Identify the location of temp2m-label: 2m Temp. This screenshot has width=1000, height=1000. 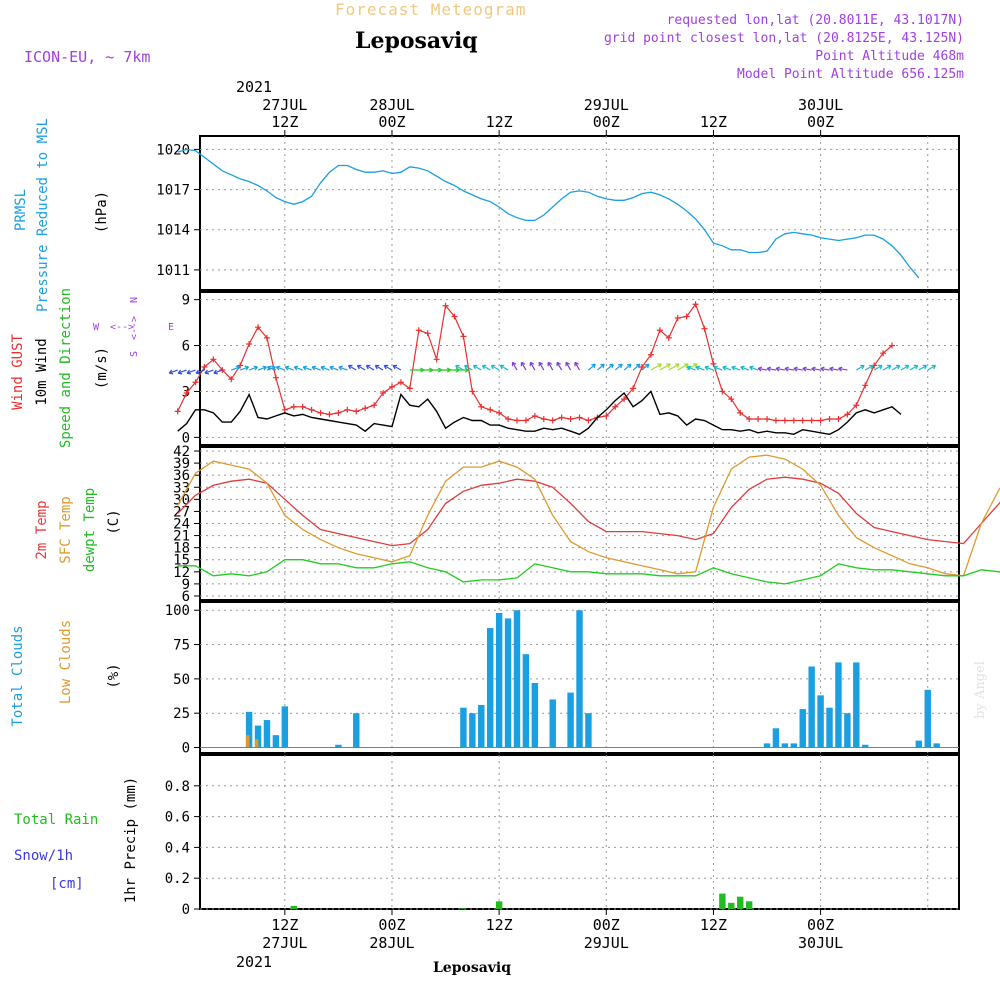
(42, 529).